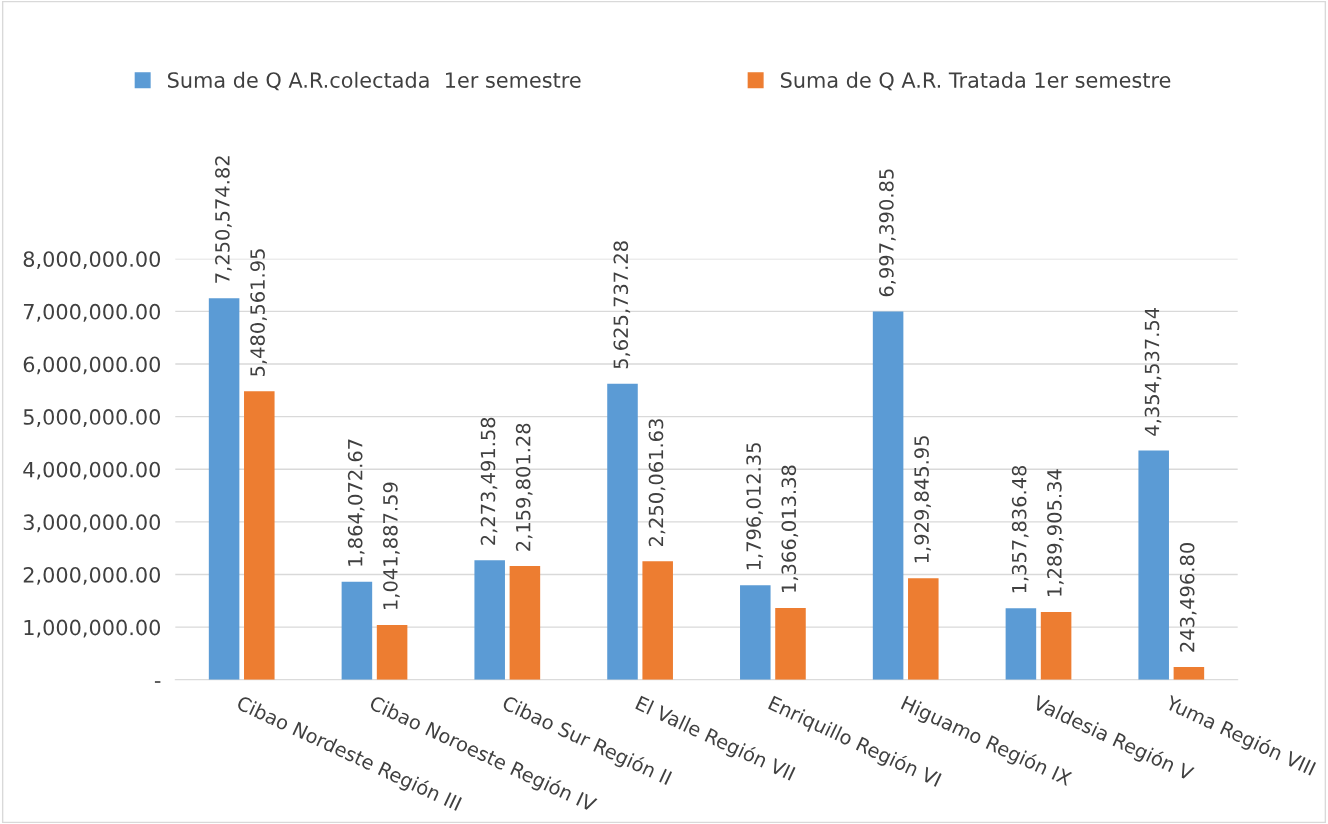 The width and height of the screenshot is (1328, 824). What do you see at coordinates (790, 528) in the screenshot?
I see `data-label: 1,366,013.38` at bounding box center [790, 528].